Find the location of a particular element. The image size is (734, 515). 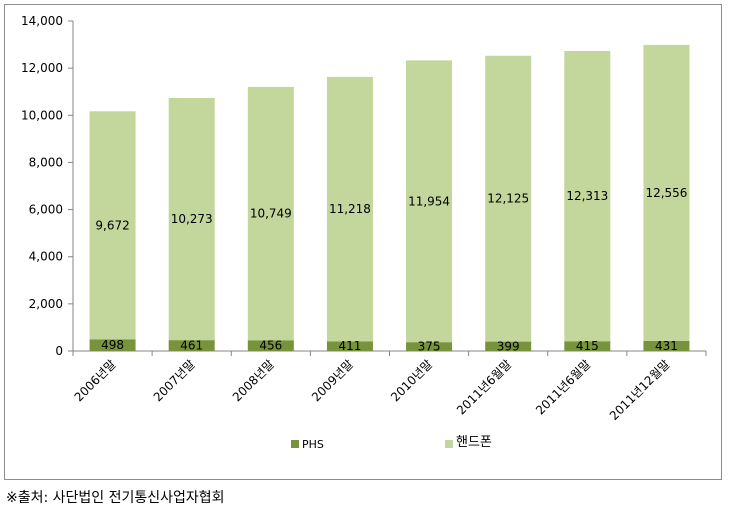

data-label-phs: 415 is located at coordinates (587, 346).